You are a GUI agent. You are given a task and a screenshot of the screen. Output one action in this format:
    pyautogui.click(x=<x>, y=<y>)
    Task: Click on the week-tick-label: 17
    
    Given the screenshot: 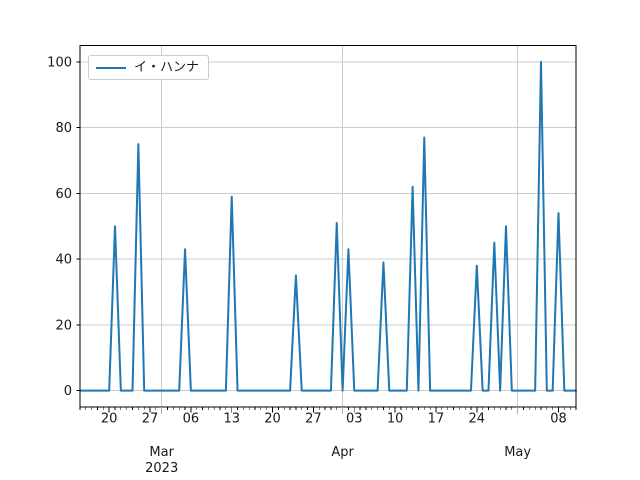 What is the action you would take?
    pyautogui.click(x=436, y=419)
    